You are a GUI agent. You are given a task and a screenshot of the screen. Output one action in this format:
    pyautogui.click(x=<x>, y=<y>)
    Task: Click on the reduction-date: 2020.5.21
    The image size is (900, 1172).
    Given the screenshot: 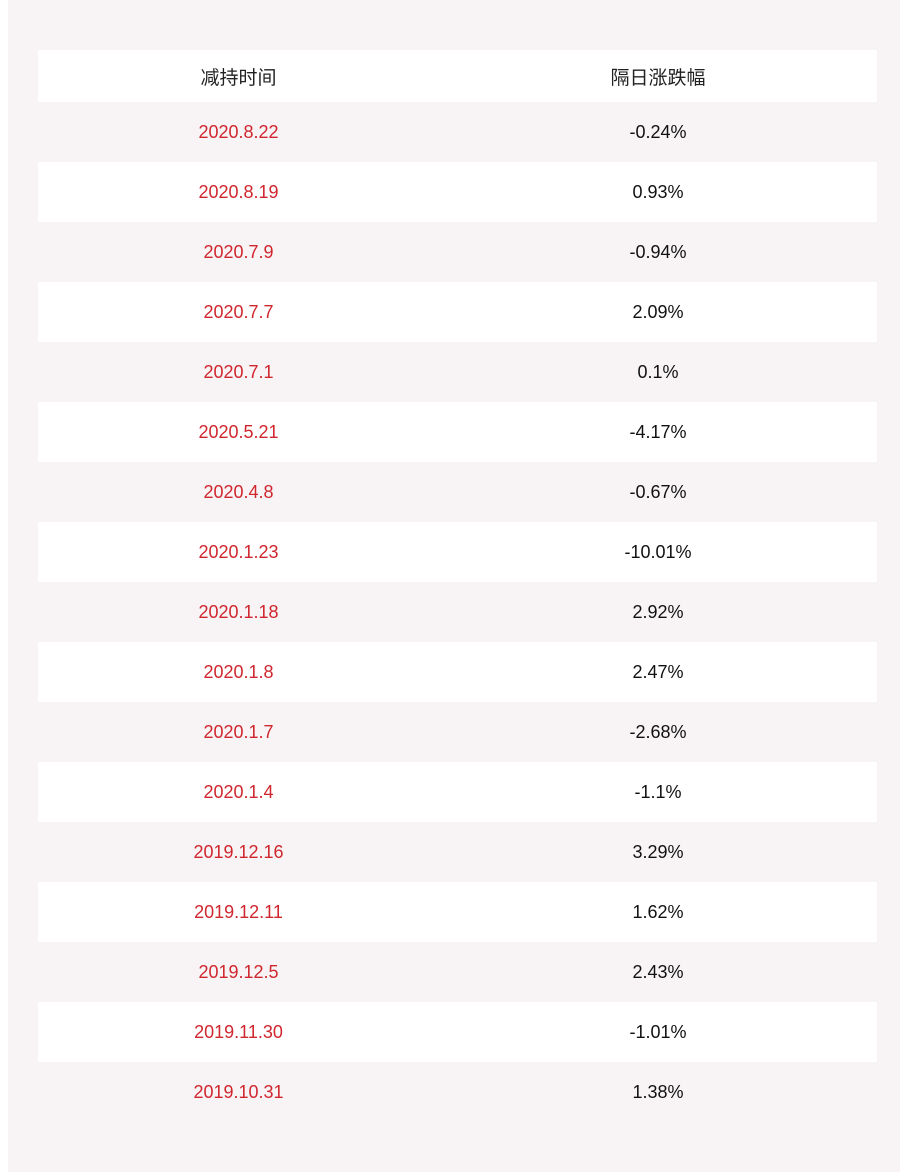 What is the action you would take?
    pyautogui.click(x=238, y=431)
    